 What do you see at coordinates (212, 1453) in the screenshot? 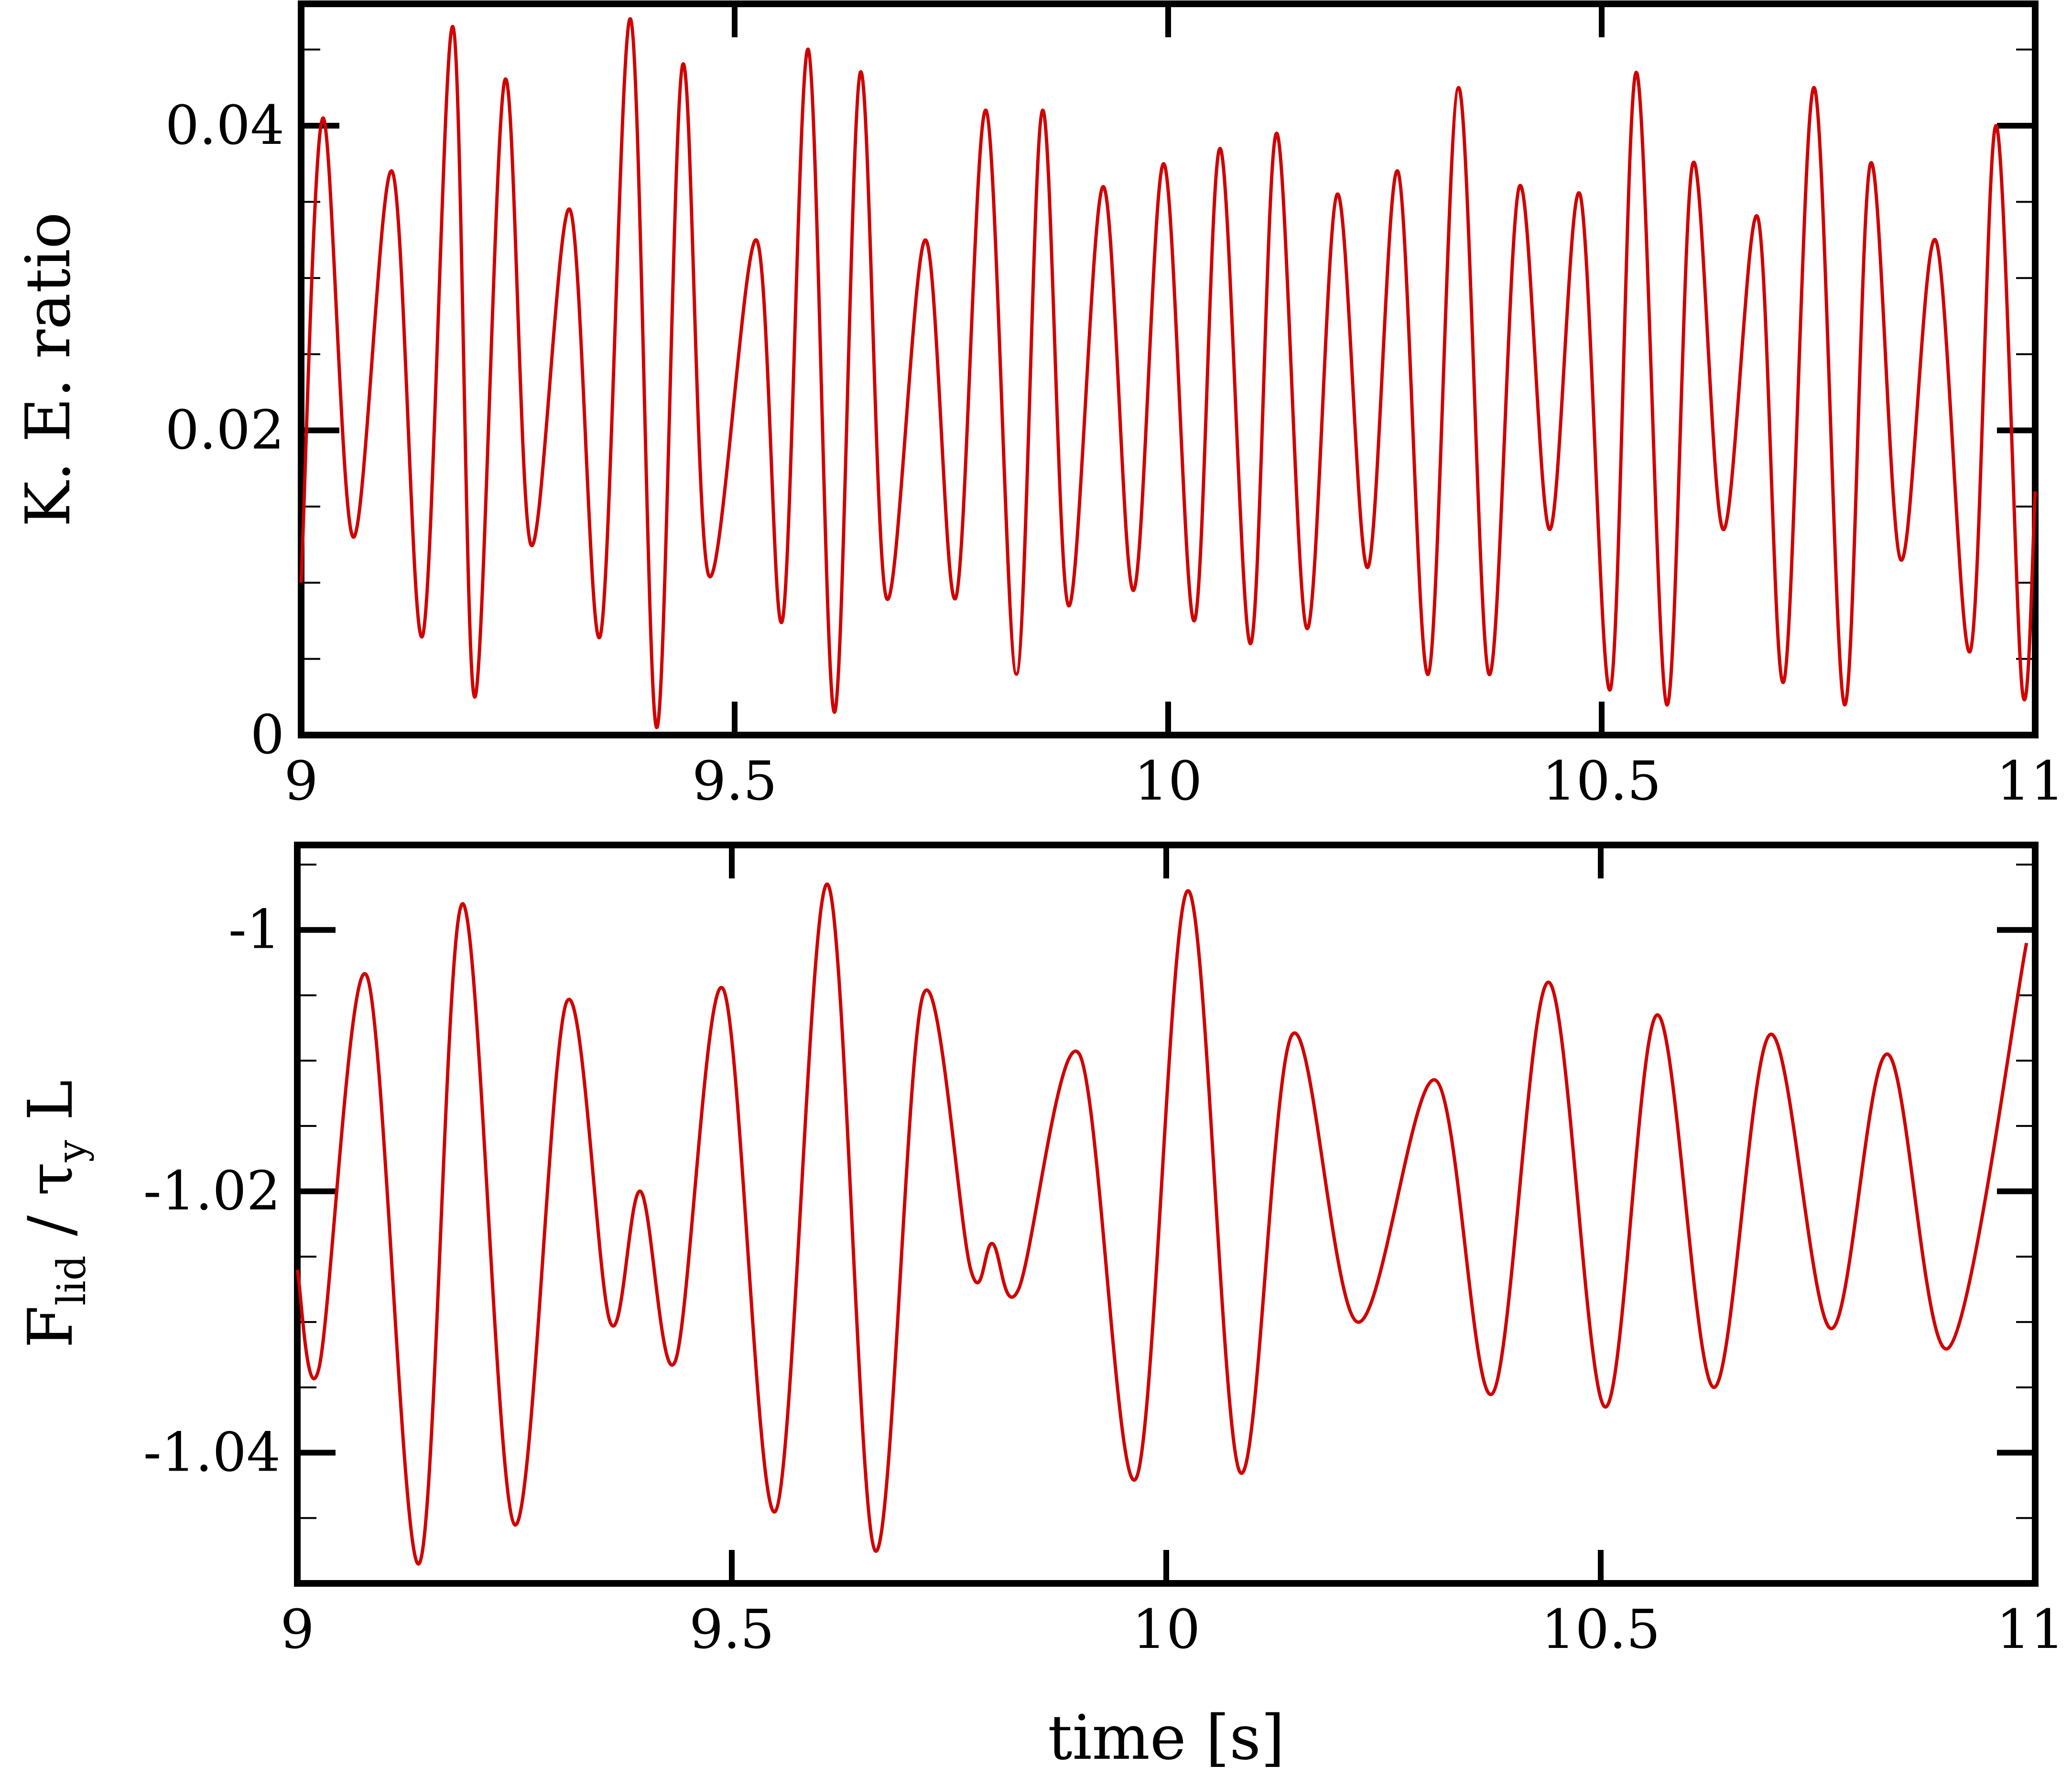
I see `y-tick-label: -1.04` at bounding box center [212, 1453].